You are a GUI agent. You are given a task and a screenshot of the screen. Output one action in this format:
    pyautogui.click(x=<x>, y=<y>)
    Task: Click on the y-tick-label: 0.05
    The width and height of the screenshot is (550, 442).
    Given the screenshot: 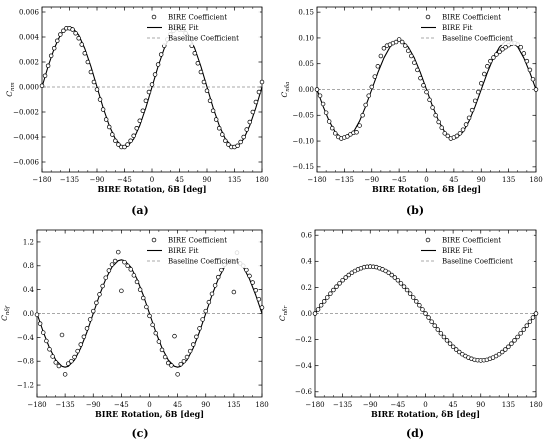 What is the action you would take?
    pyautogui.click(x=306, y=64)
    